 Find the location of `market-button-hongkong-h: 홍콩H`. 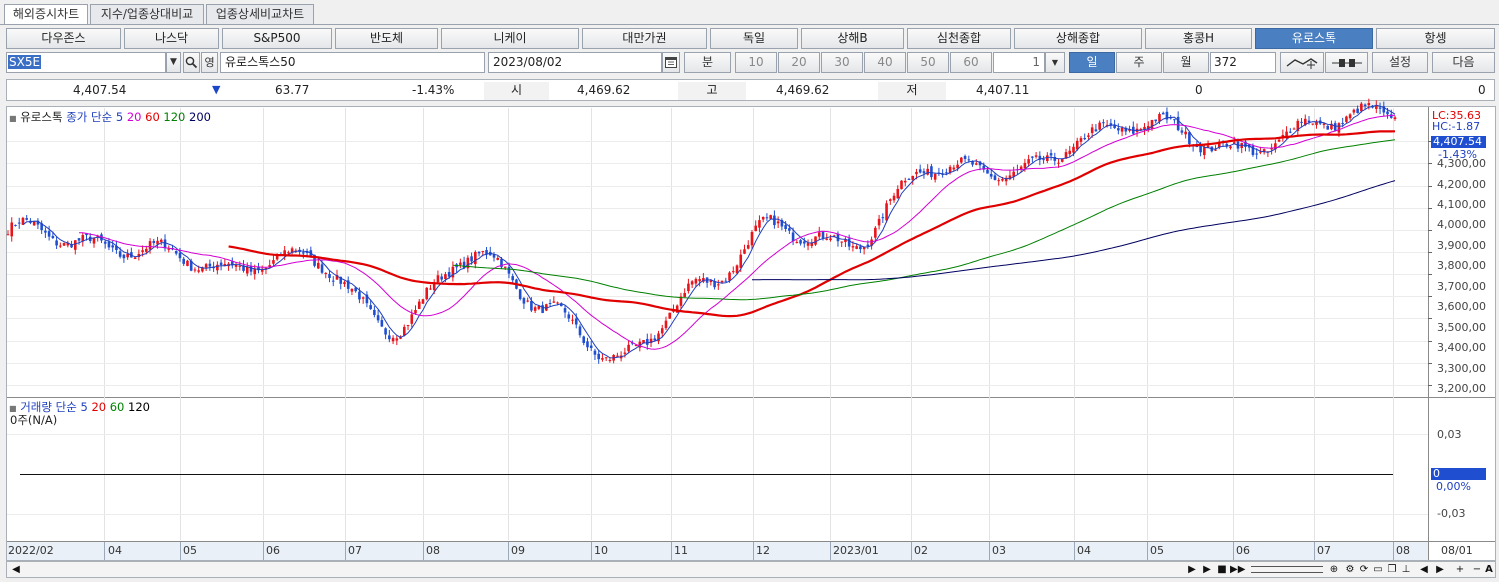

market-button-hongkong-h: 홍콩H is located at coordinates (1198, 38).